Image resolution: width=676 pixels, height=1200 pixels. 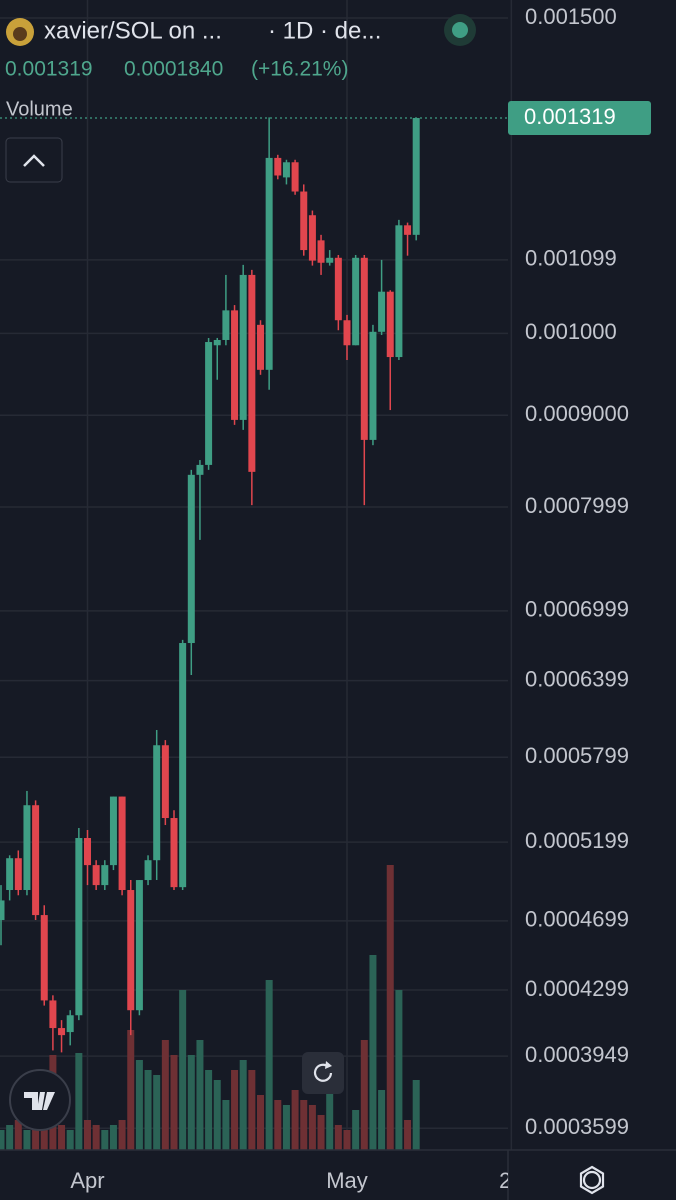 I want to click on status-dot, so click(x=460, y=30).